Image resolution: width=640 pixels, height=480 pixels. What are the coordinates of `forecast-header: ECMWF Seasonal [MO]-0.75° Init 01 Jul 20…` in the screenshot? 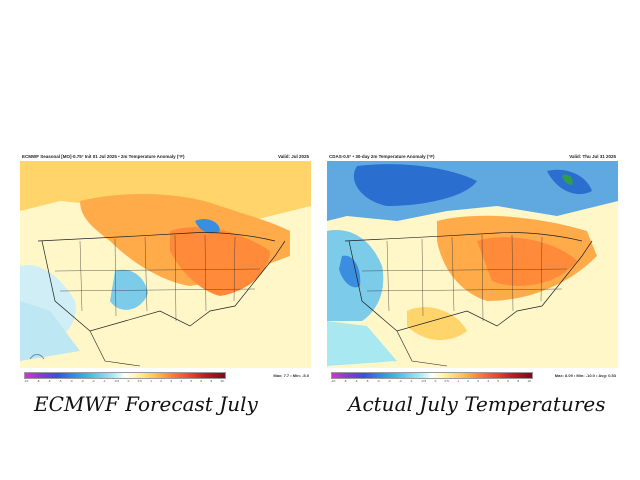 It's located at (165, 156).